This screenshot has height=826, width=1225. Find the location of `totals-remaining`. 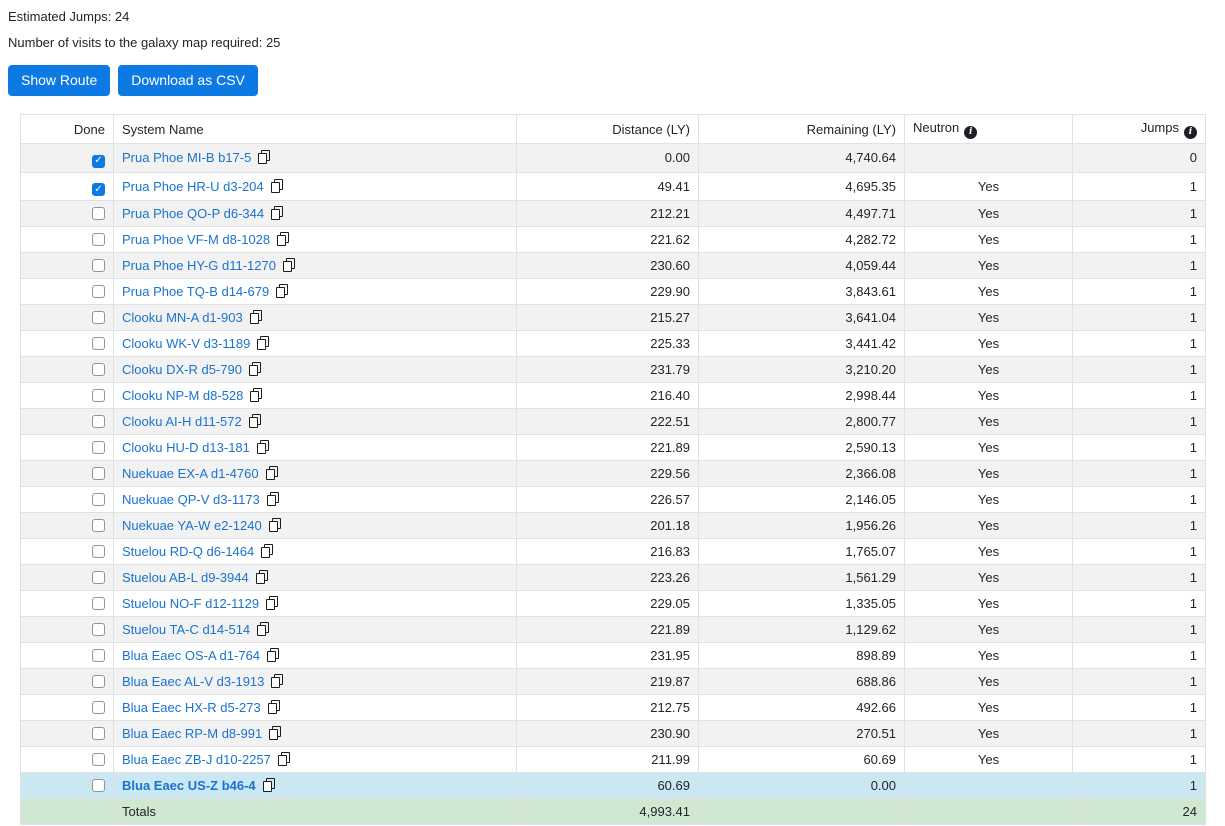

totals-remaining is located at coordinates (801, 811).